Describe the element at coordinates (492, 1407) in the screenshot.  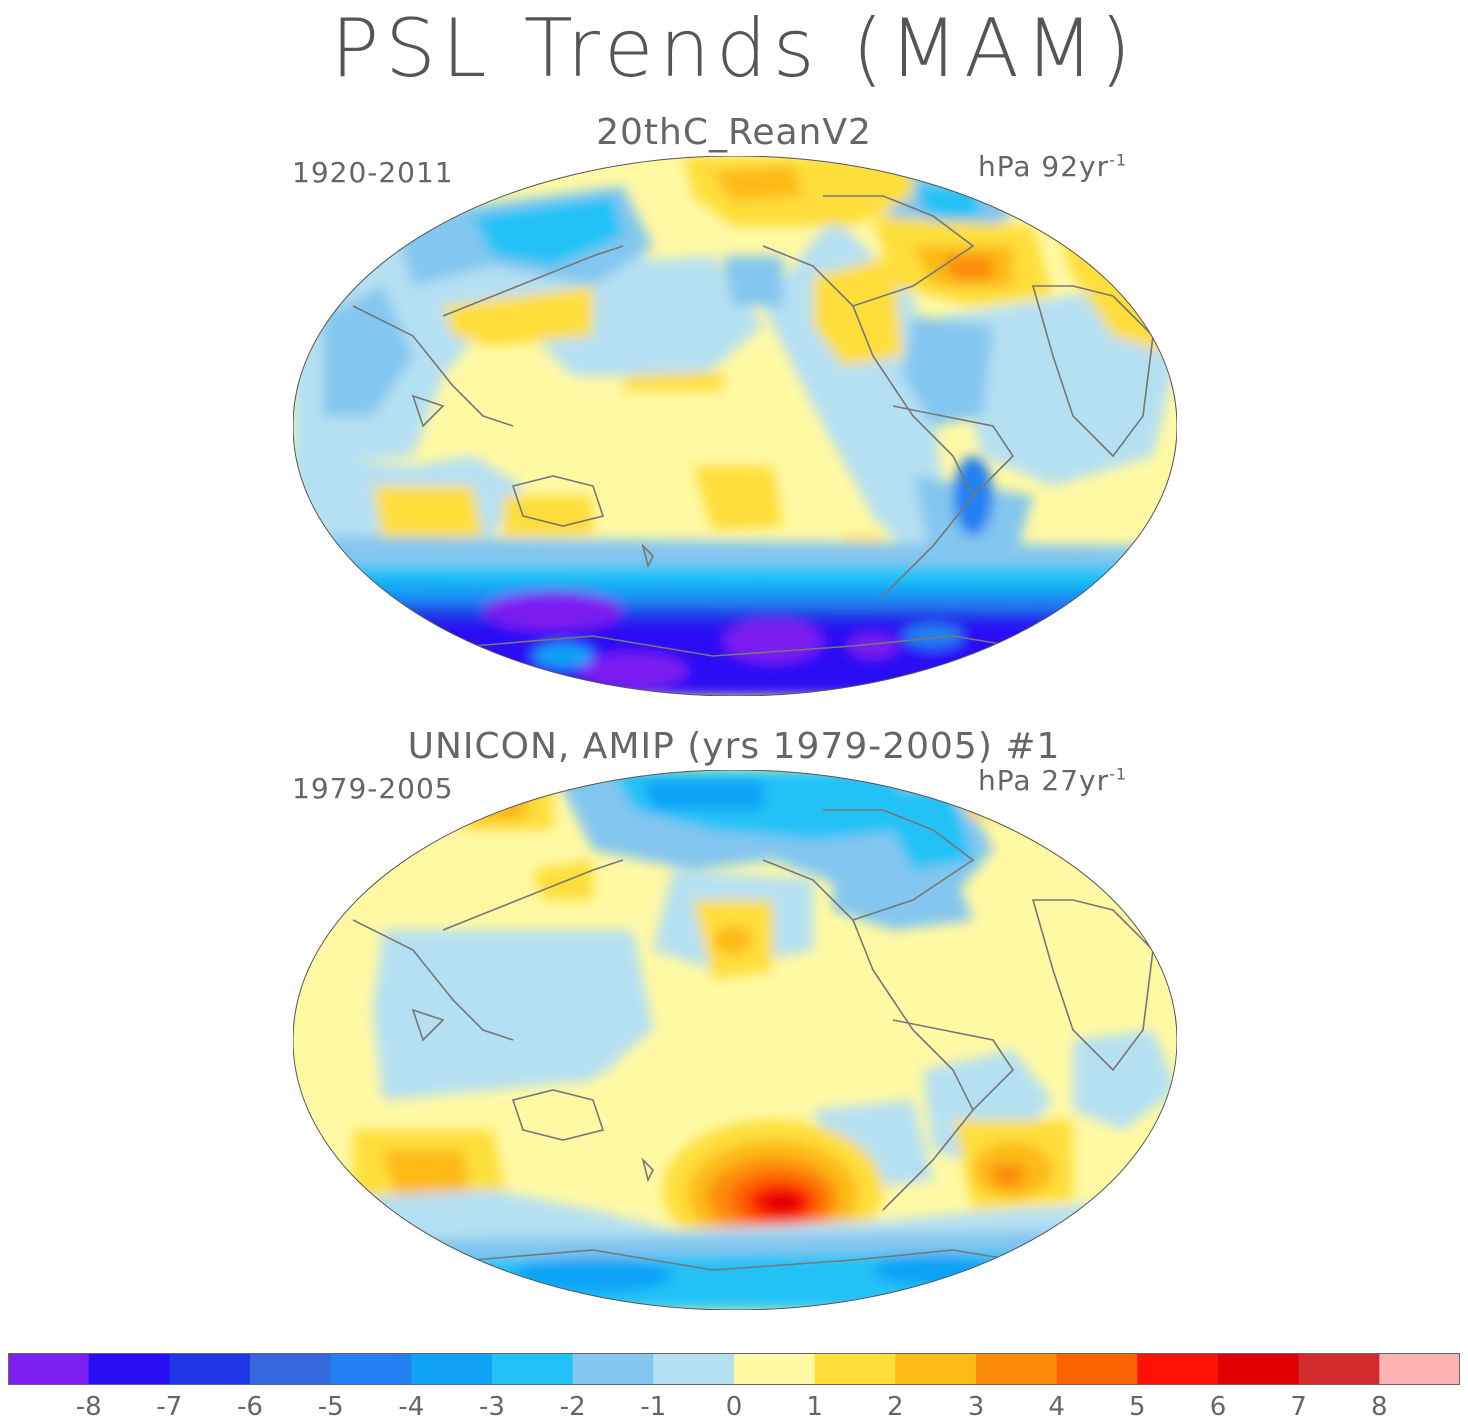
I see `colorbar-tick-label: -3` at that location.